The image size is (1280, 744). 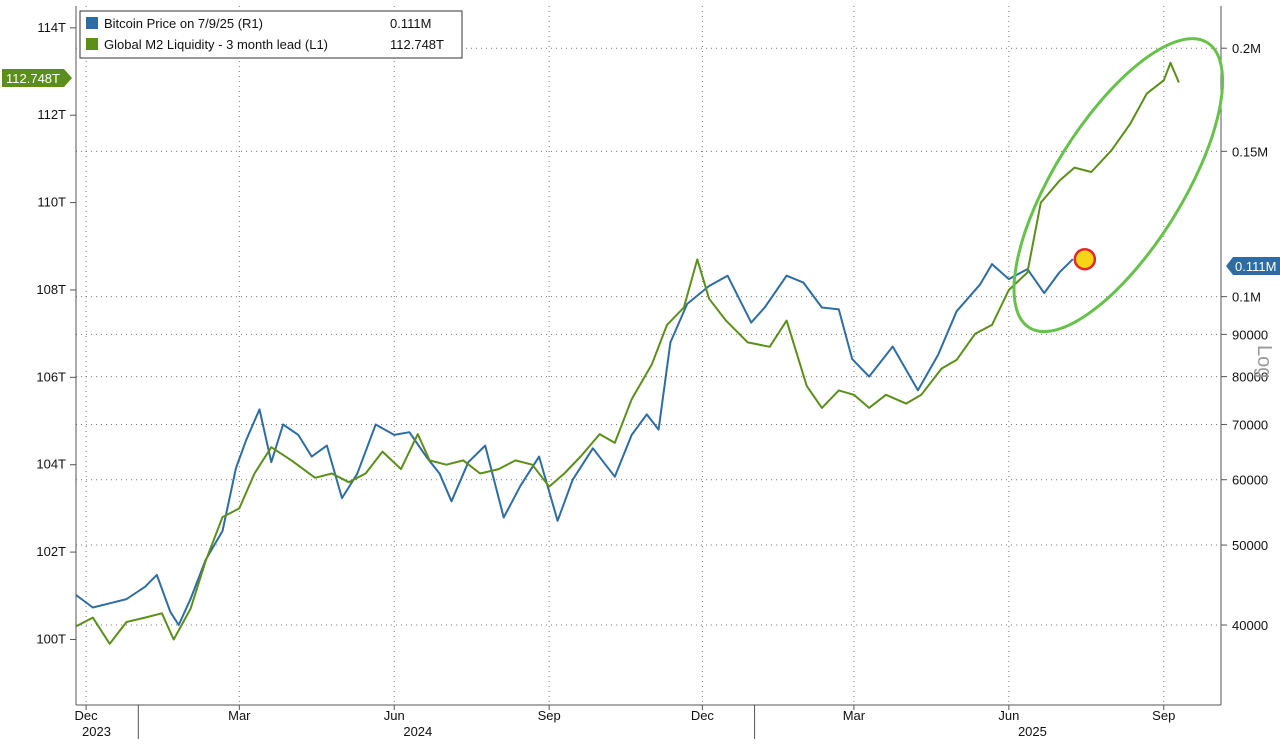 What do you see at coordinates (51, 202) in the screenshot?
I see `left-tick-label: 110T` at bounding box center [51, 202].